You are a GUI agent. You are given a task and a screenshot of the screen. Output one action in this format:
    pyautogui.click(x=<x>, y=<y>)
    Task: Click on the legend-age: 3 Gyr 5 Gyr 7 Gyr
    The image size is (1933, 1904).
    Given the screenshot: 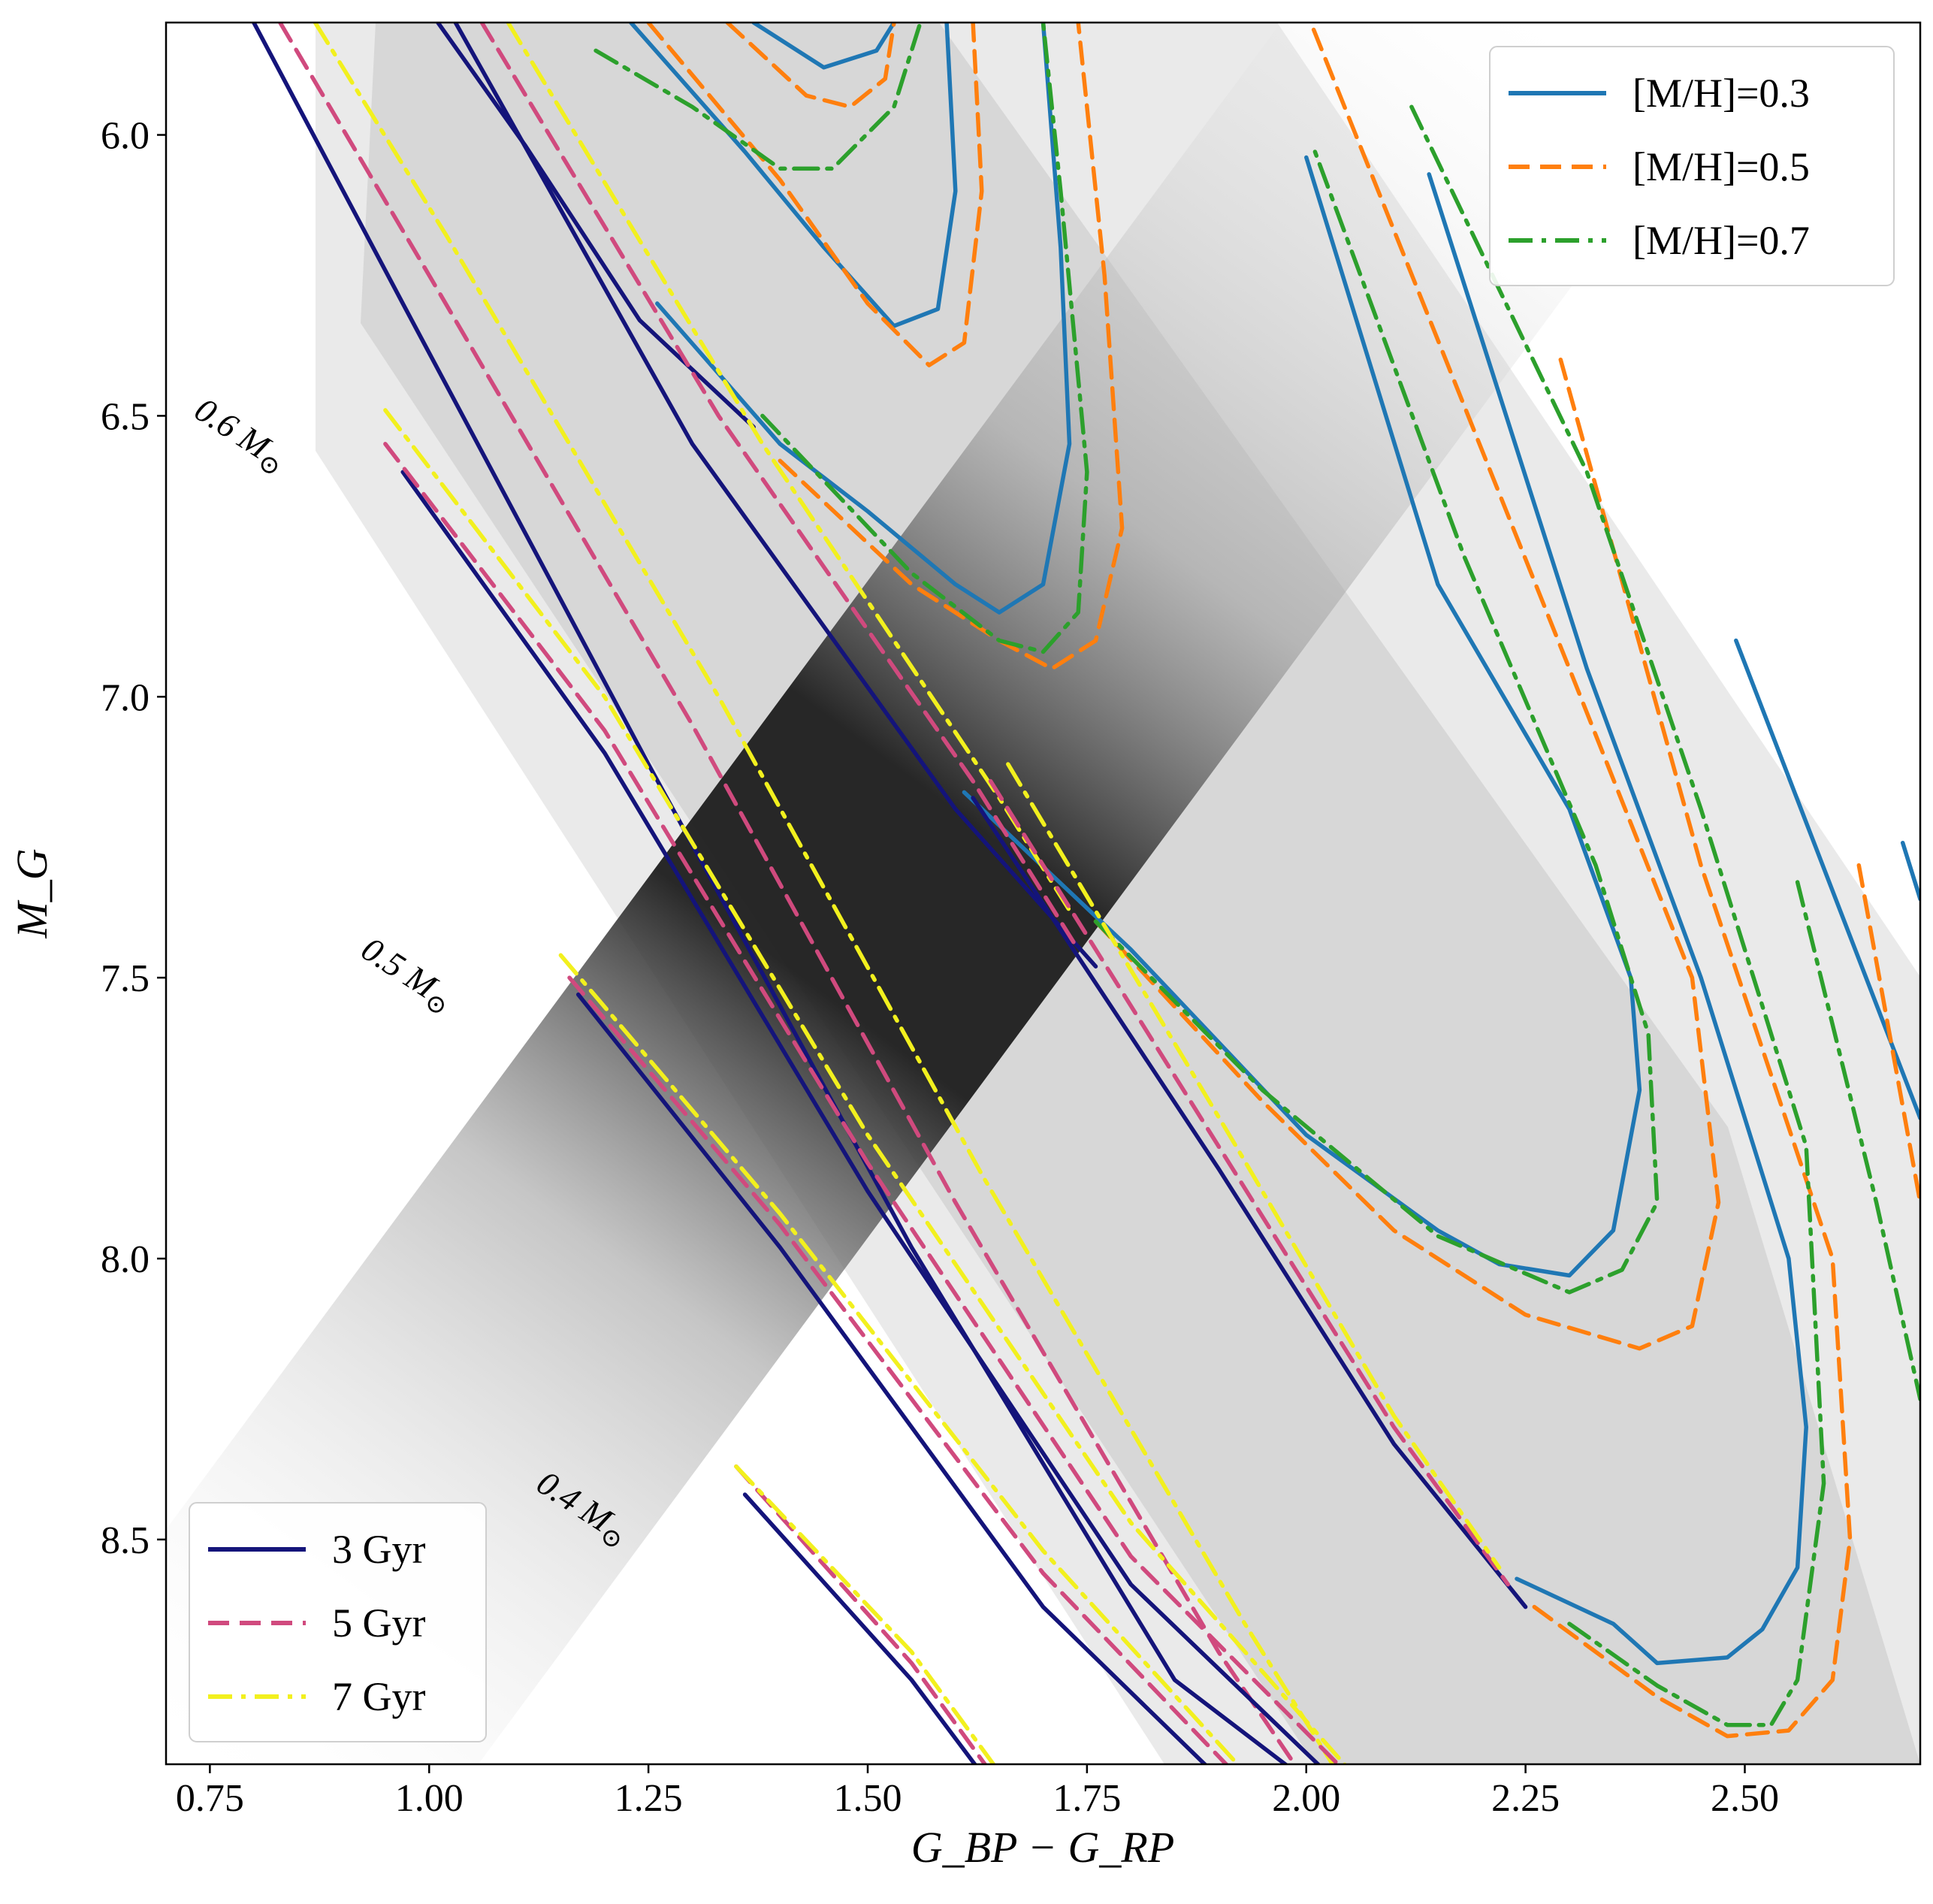 What is the action you would take?
    pyautogui.click(x=338, y=1622)
    